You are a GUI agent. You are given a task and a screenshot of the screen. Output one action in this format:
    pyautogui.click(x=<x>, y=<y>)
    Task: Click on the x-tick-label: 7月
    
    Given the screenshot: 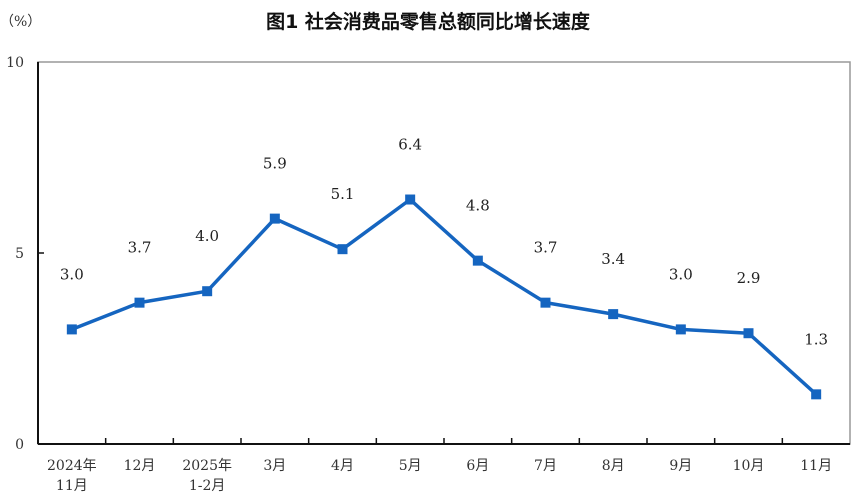 What is the action you would take?
    pyautogui.click(x=545, y=466)
    